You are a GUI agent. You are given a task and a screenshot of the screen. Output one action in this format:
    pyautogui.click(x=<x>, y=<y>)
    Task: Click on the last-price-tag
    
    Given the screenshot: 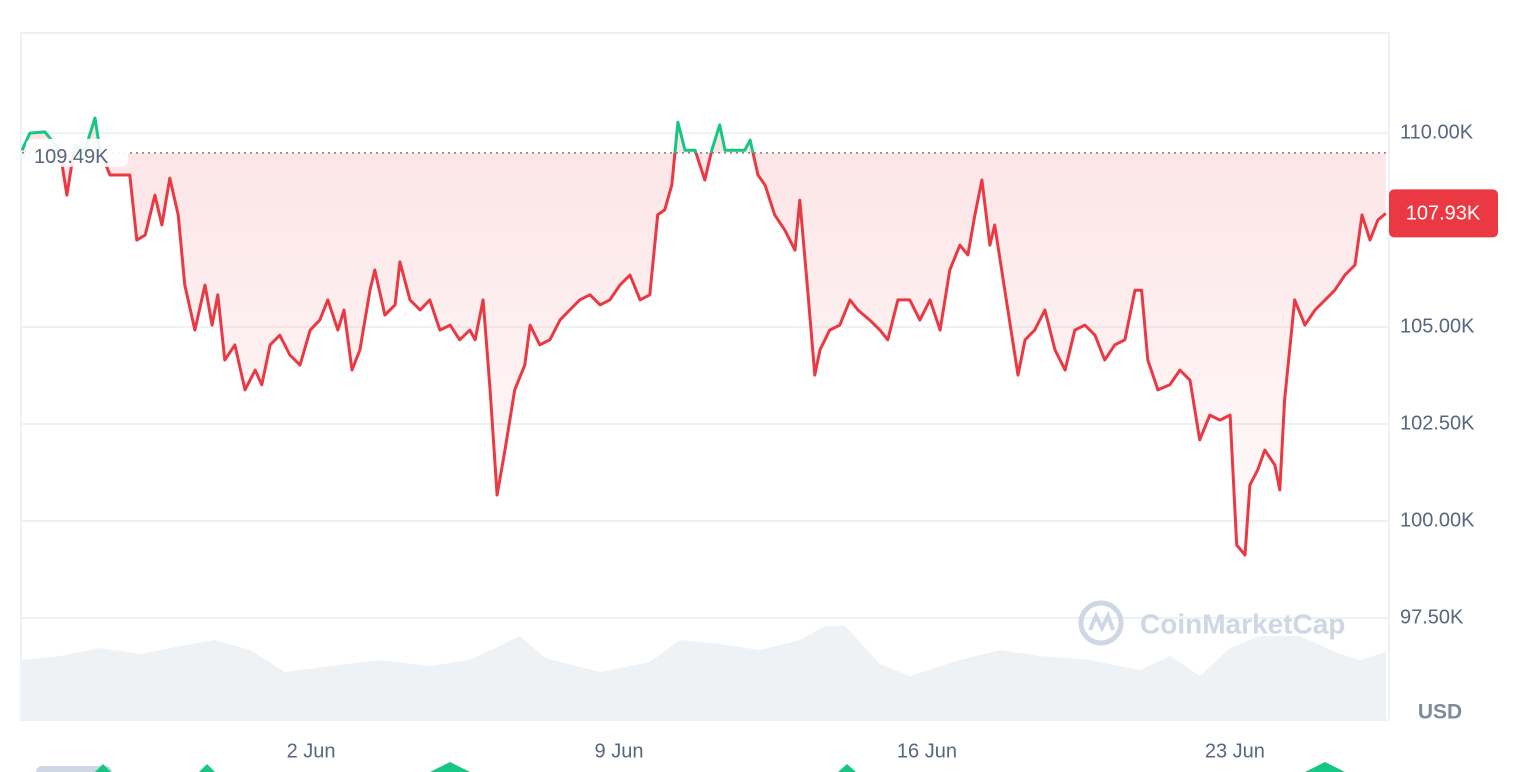 What is the action you would take?
    pyautogui.click(x=1443, y=213)
    